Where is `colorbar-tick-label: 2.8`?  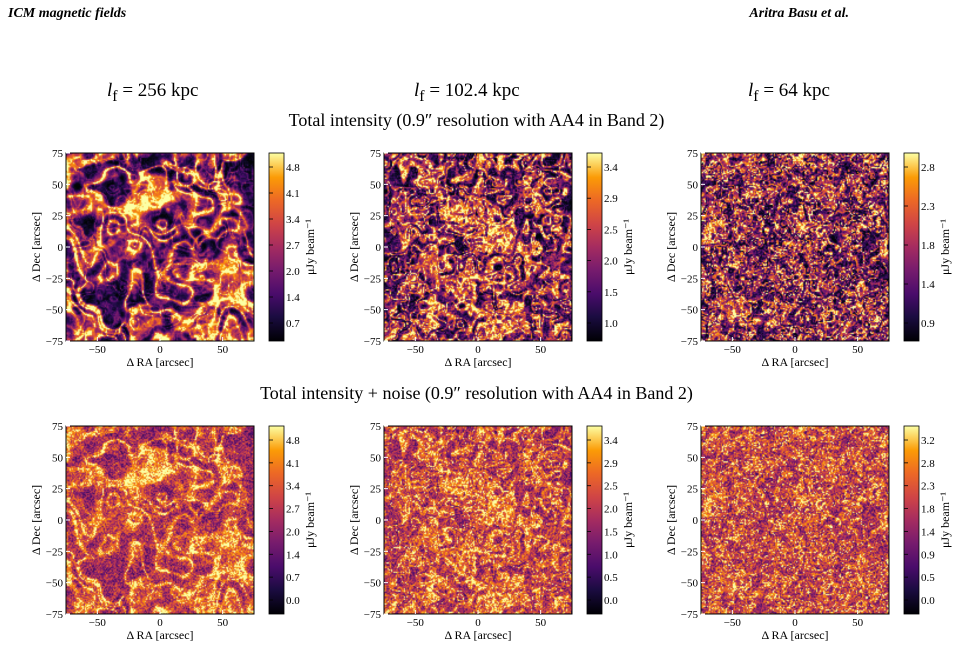 colorbar-tick-label: 2.8 is located at coordinates (928, 168).